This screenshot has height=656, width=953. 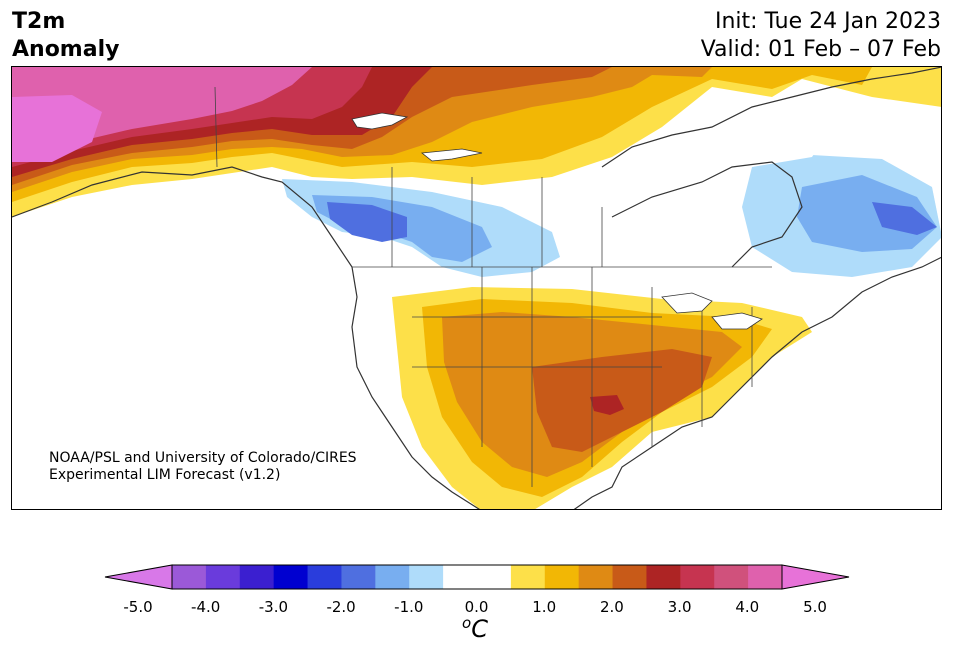 I want to click on unit-base: C, so click(x=479, y=629).